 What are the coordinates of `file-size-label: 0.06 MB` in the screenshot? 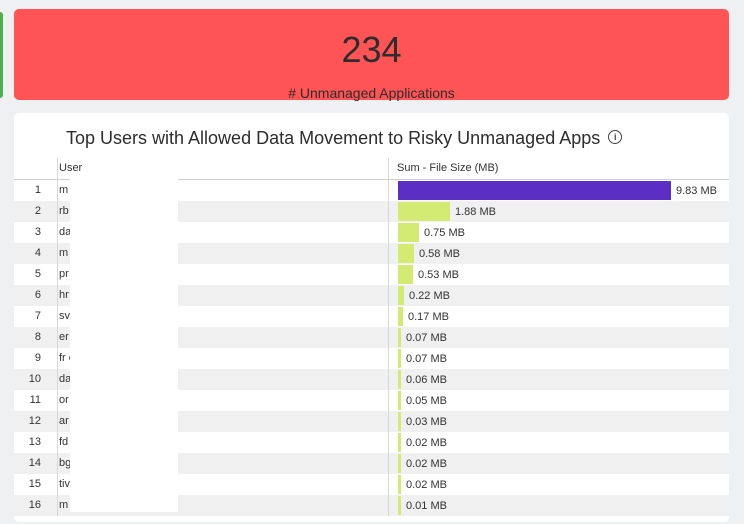 It's located at (426, 380).